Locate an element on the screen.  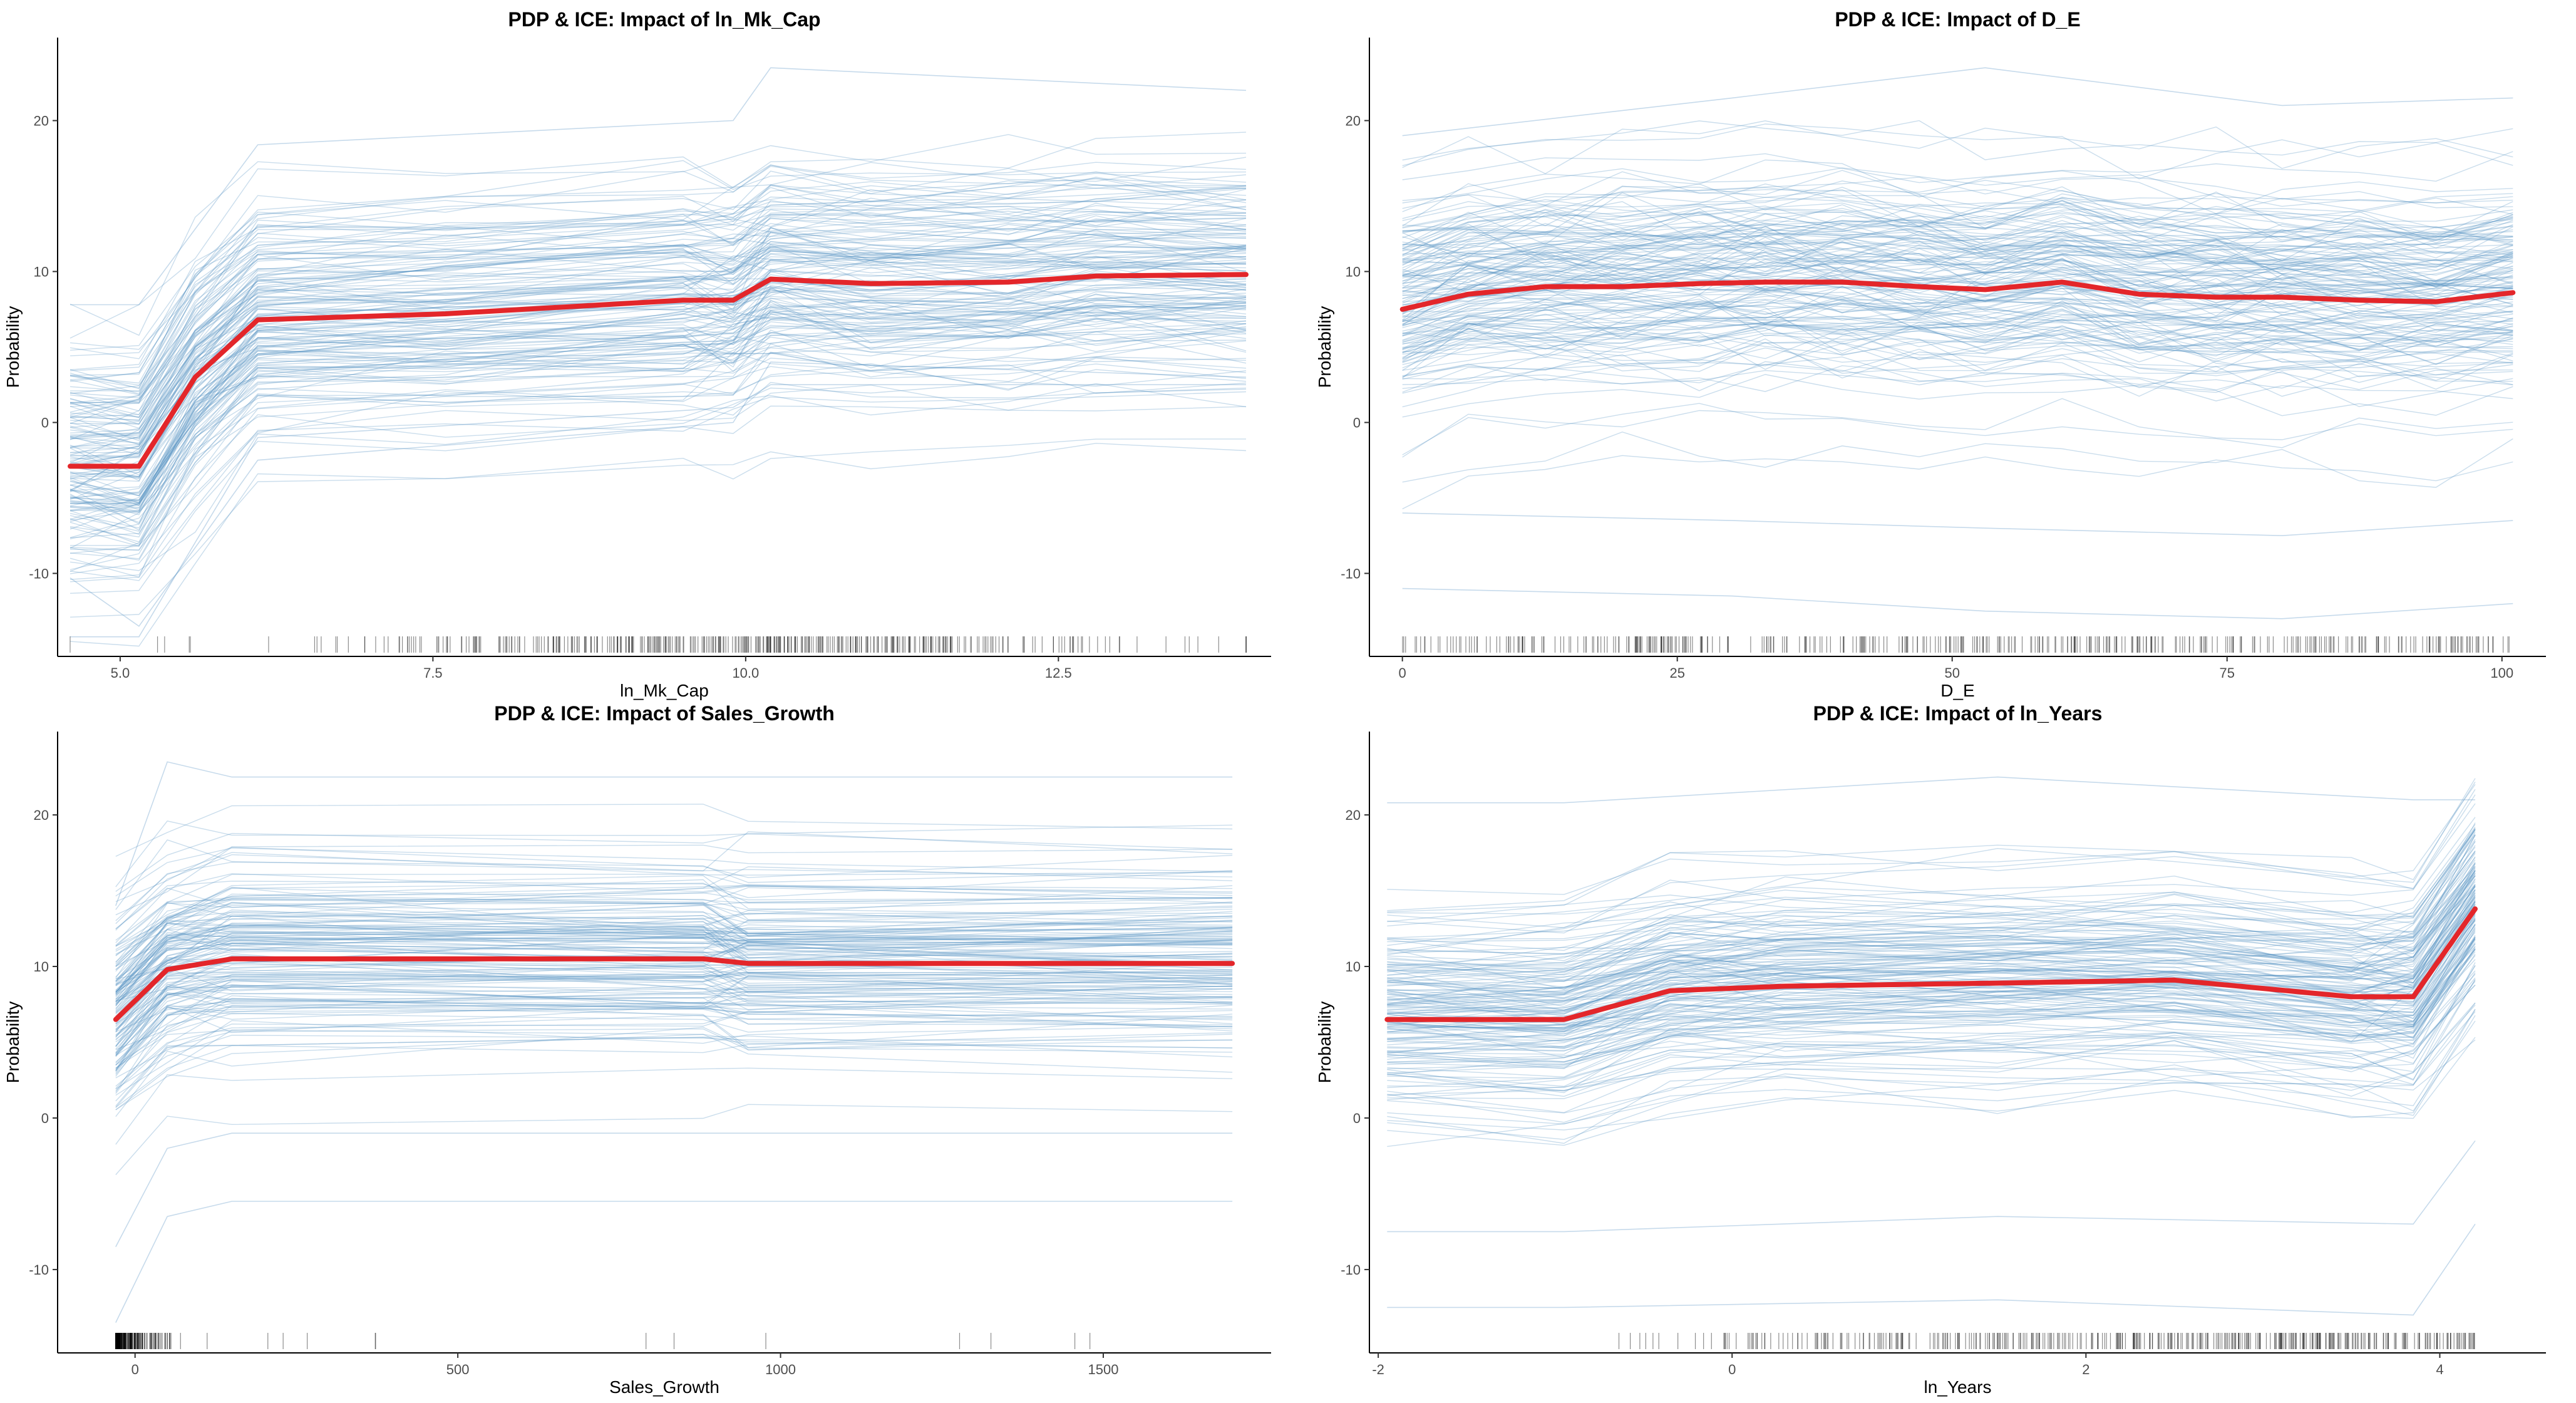
ice-line-outlier is located at coordinates (659, 494).